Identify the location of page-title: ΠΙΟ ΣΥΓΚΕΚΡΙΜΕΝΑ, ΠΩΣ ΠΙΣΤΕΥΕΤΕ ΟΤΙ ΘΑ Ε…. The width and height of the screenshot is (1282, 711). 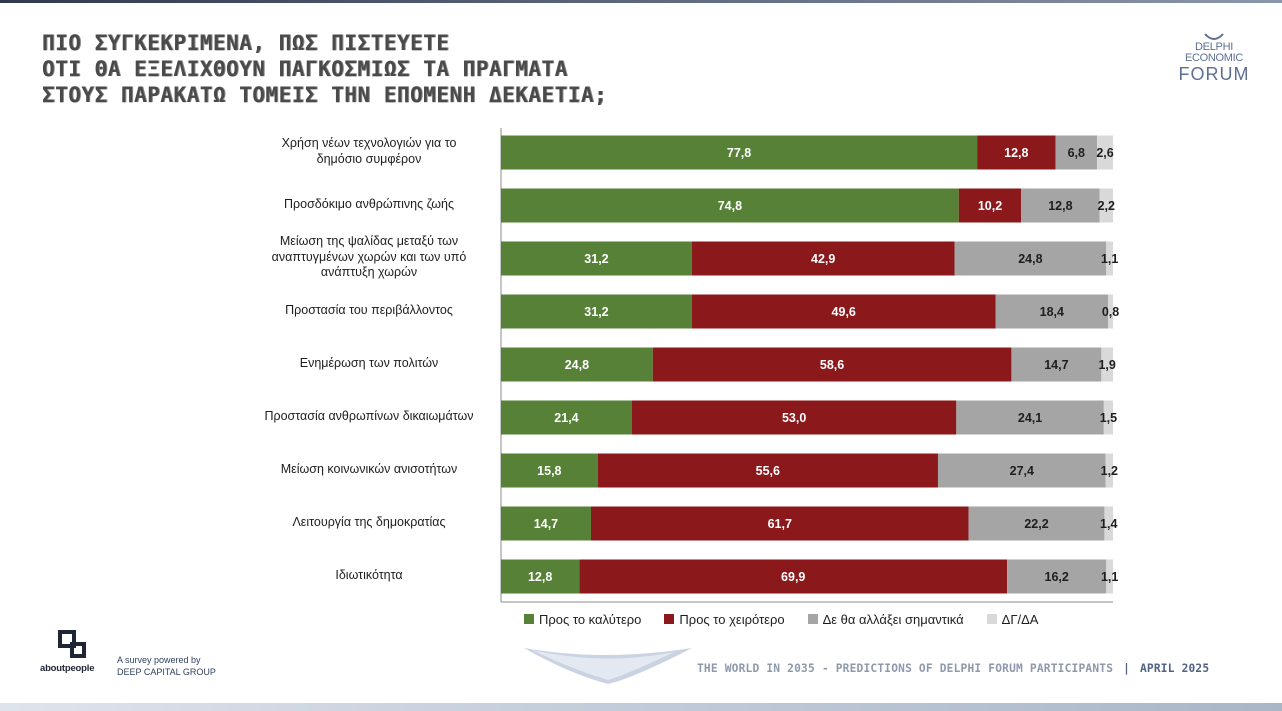
(402, 69).